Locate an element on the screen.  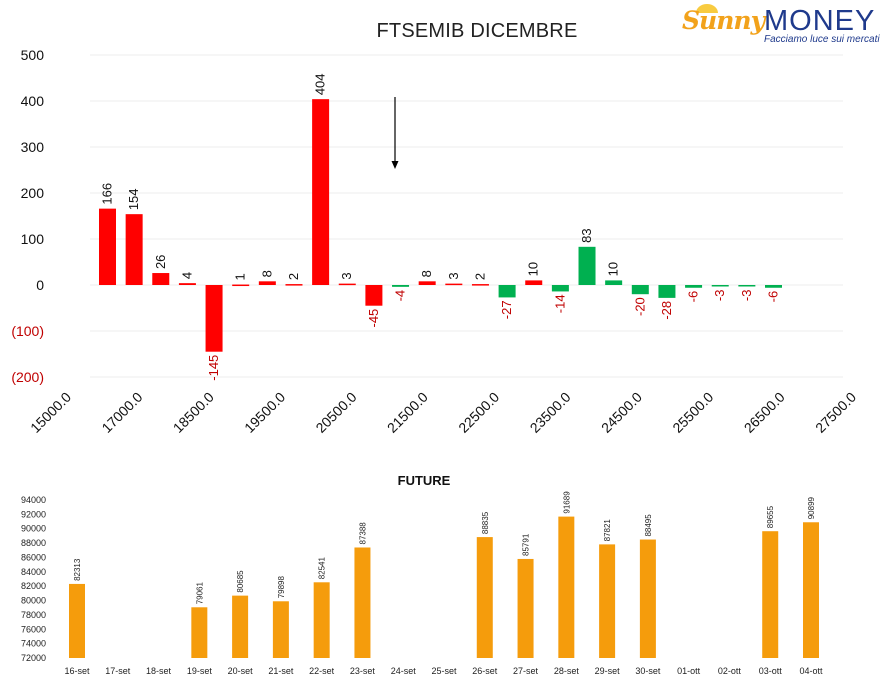
future-bar-value-label: 79898 is located at coordinates (281, 586).